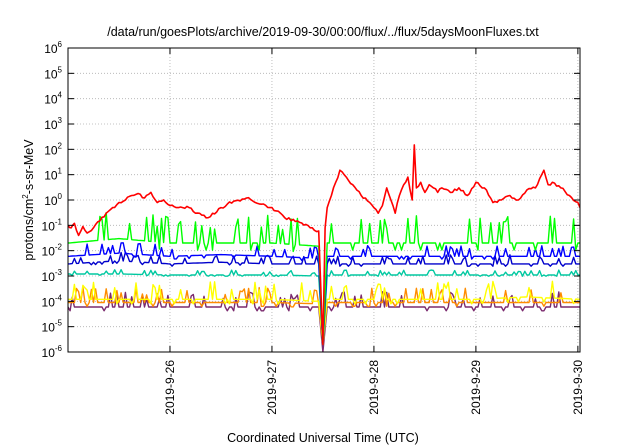  What do you see at coordinates (60, 196) in the screenshot?
I see `y-tick-exponent: 0` at bounding box center [60, 196].